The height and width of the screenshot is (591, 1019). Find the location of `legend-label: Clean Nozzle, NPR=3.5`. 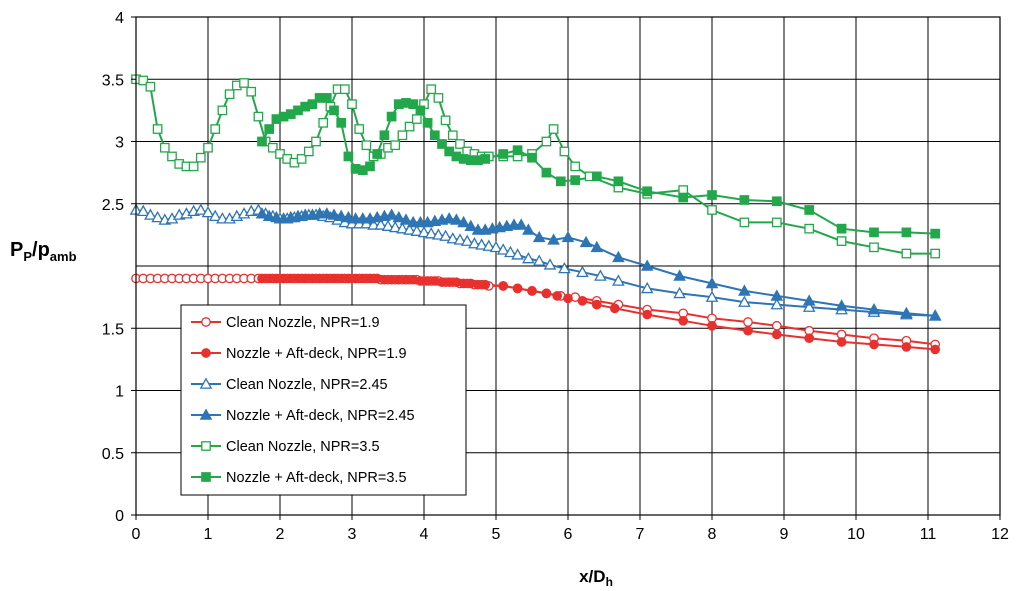

legend-label: Clean Nozzle, NPR=3.5 is located at coordinates (303, 447).